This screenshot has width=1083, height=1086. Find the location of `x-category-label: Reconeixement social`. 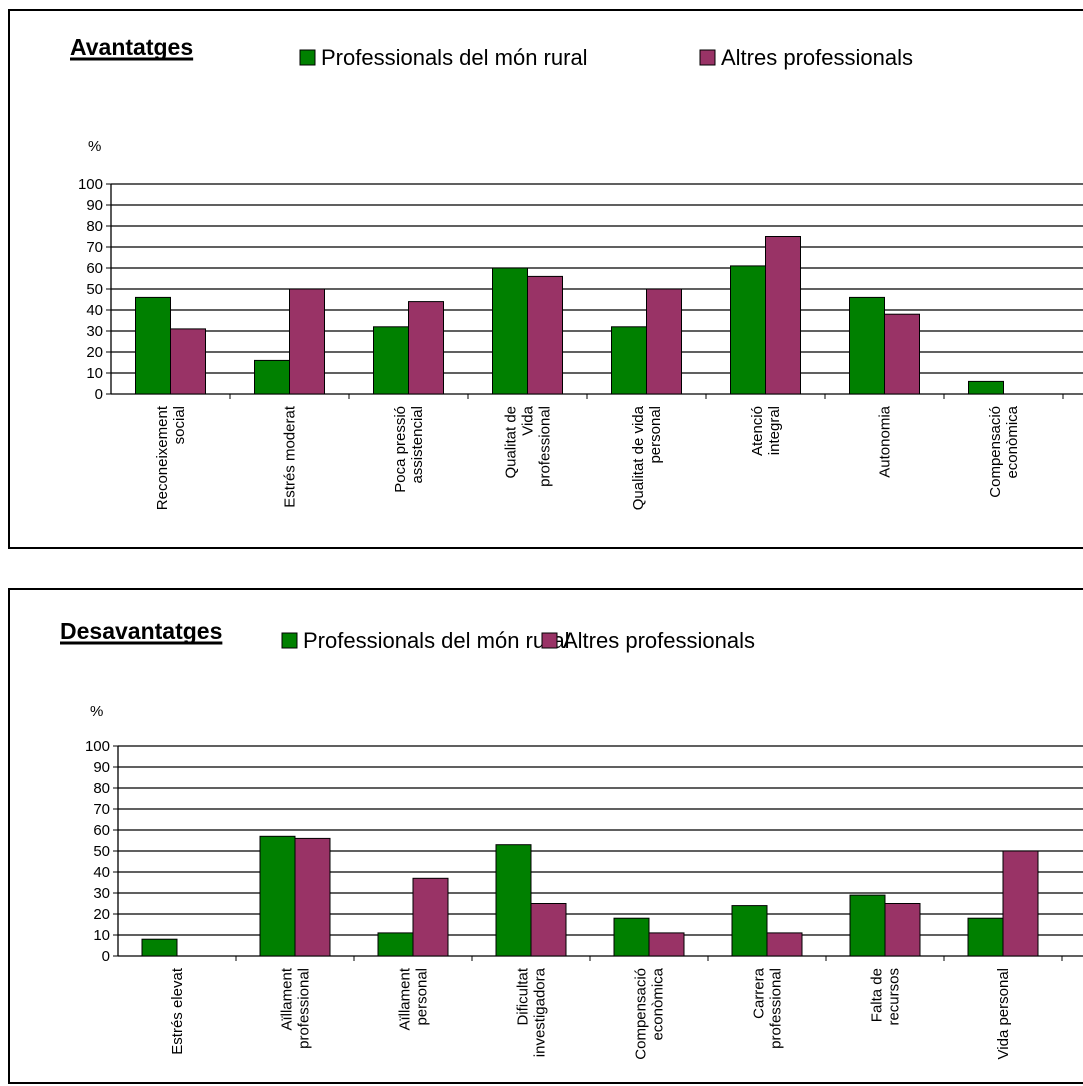

x-category-label: Reconeixement social is located at coordinates (171, 457).